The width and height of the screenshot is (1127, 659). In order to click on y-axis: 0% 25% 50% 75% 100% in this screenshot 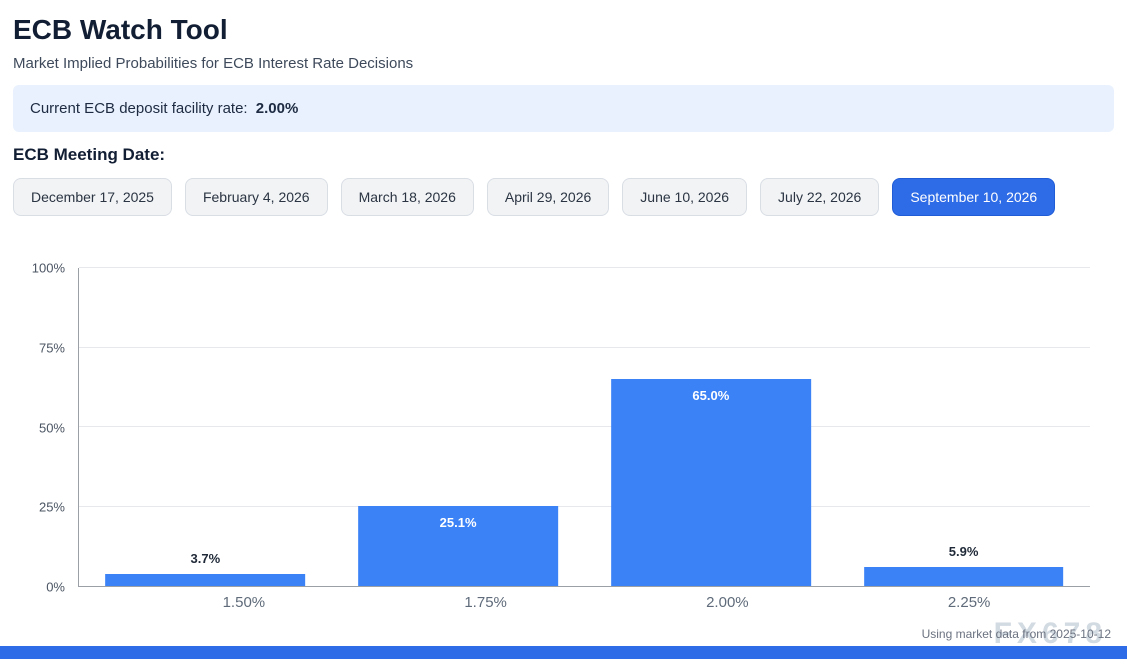, I will do `click(52, 428)`.